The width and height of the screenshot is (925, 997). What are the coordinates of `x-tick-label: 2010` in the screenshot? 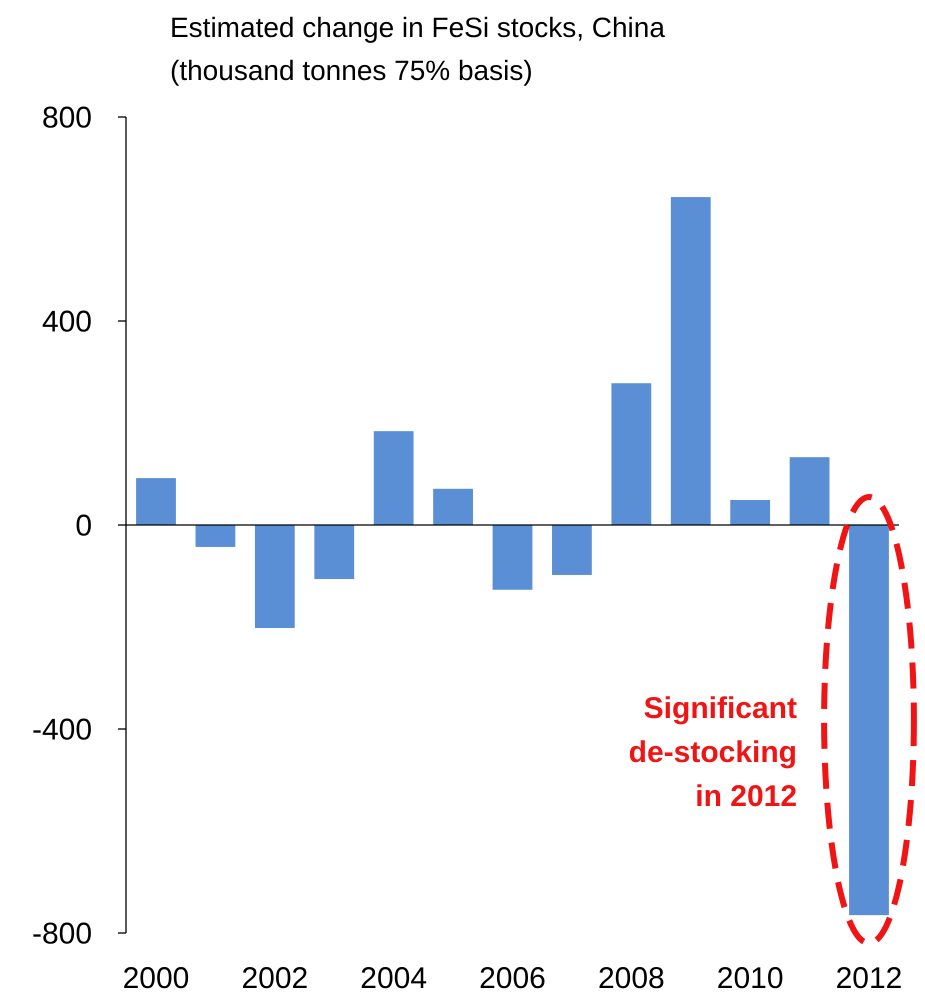 It's located at (750, 978).